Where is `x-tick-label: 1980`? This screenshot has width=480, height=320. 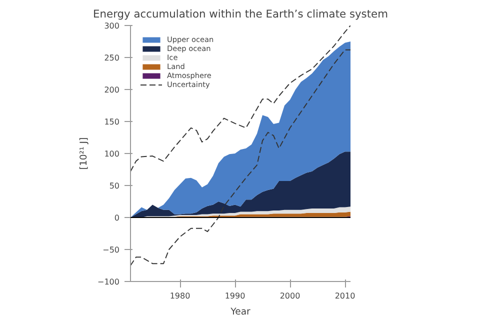
x-tick-label: 1980 is located at coordinates (180, 296).